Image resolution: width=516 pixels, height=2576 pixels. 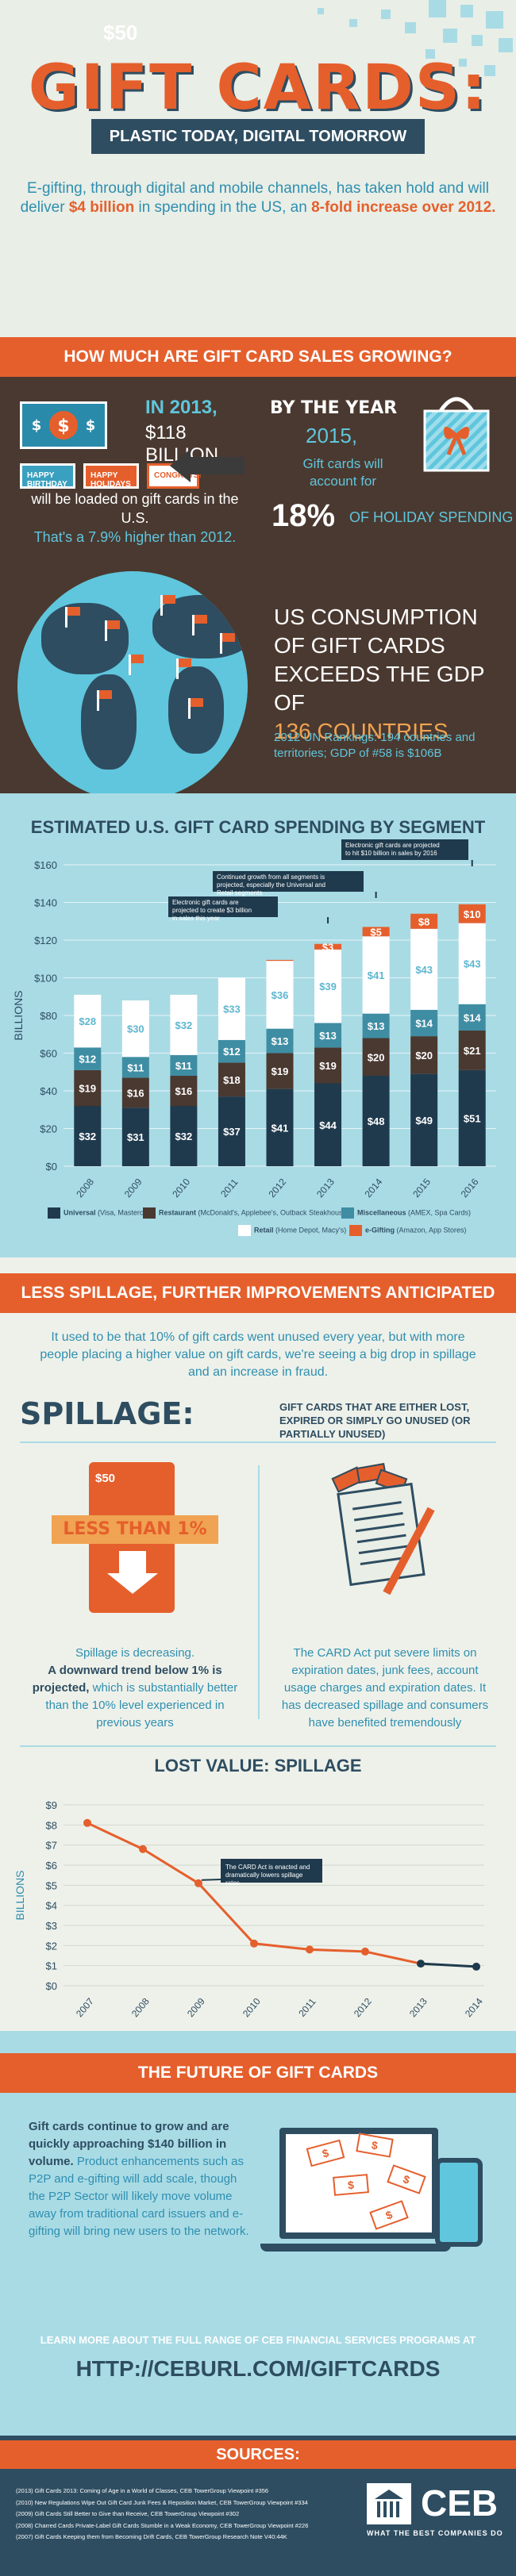 I want to click on bar-value-label: $16, so click(x=184, y=1091).